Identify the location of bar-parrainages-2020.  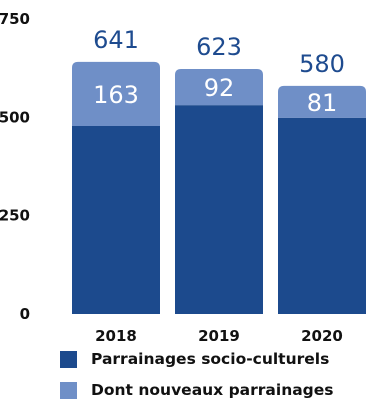
(322, 215).